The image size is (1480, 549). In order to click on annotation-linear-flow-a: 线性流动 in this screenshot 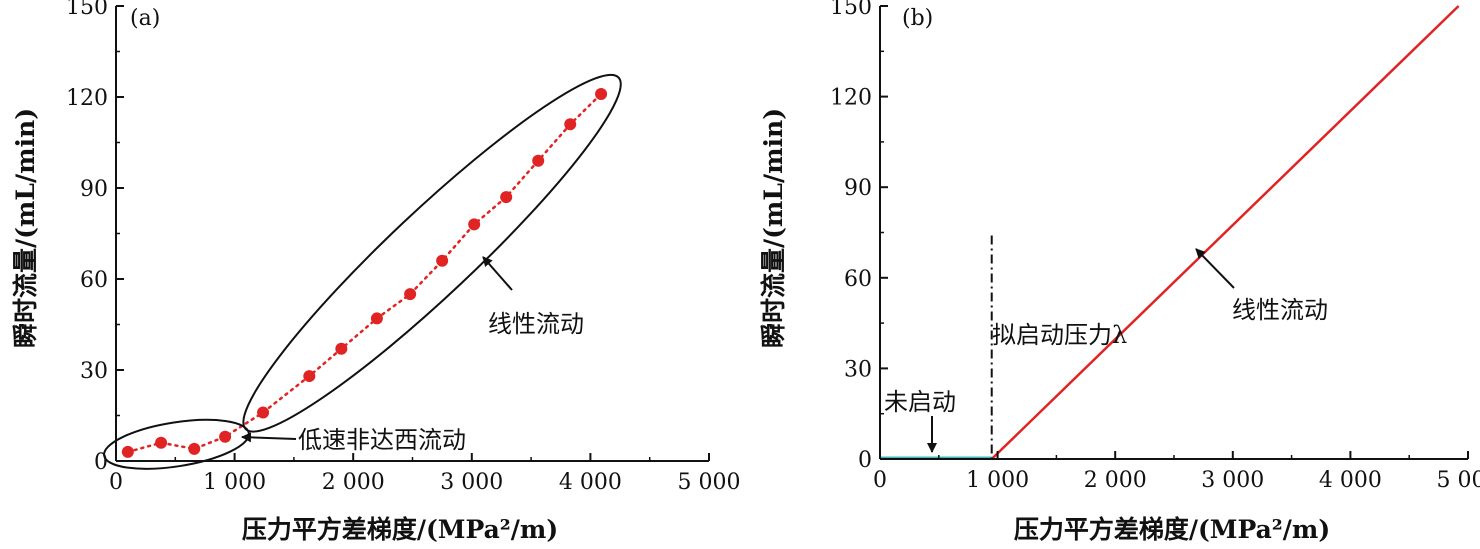, I will do `click(536, 324)`.